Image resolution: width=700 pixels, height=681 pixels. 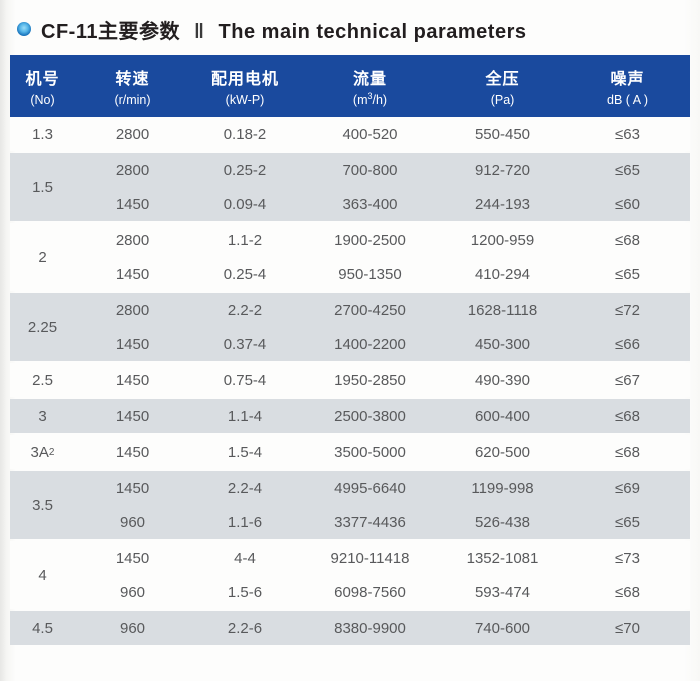 I want to click on row-group: 3A 2 1450 1.5-4 3500-5000 620-500 ≤68, so click(x=350, y=452).